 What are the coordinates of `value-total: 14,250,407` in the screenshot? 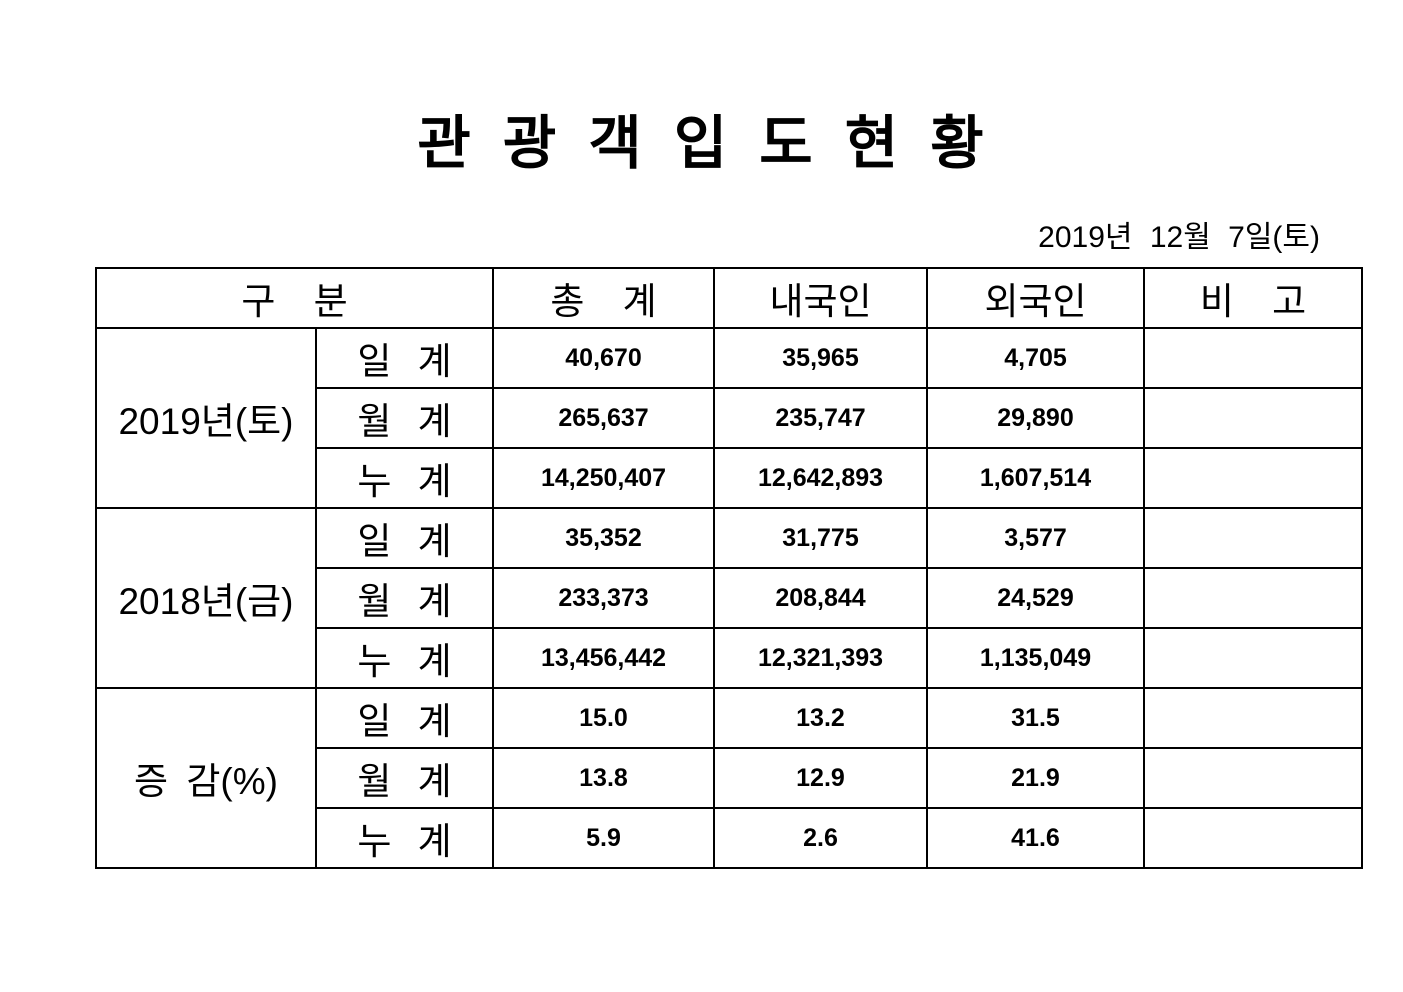 It's located at (603, 478).